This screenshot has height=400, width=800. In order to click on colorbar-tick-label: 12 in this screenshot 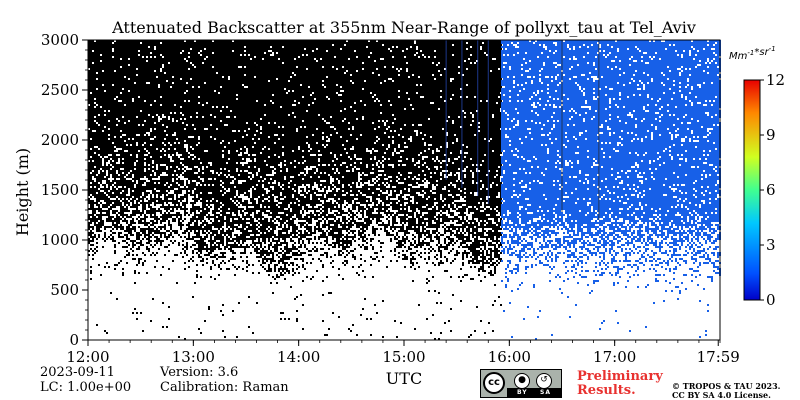, I will do `click(775, 80)`.